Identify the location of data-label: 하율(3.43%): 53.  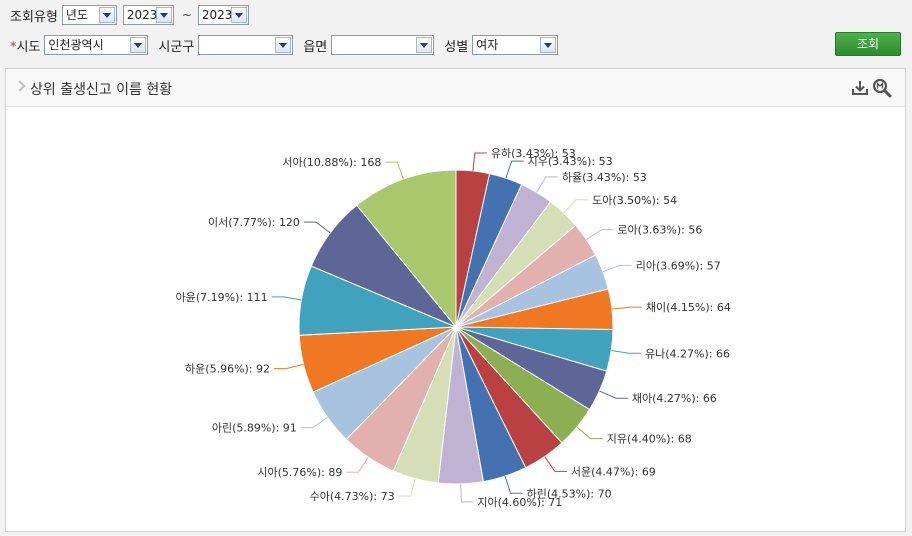
(604, 177).